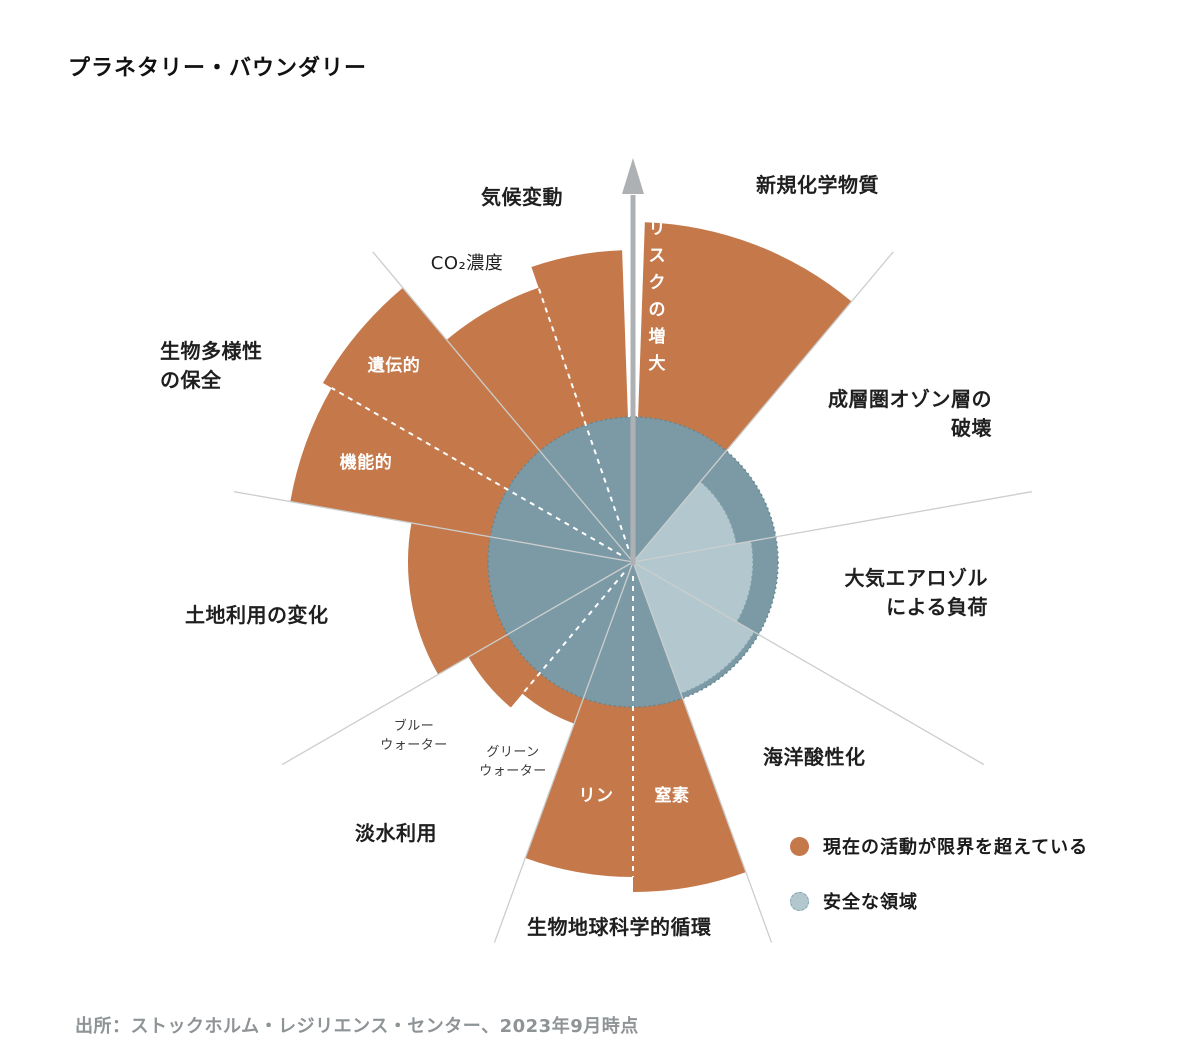 The width and height of the screenshot is (1200, 1058). What do you see at coordinates (218, 68) in the screenshot?
I see `page-title: プラネタリー・バウンダリー` at bounding box center [218, 68].